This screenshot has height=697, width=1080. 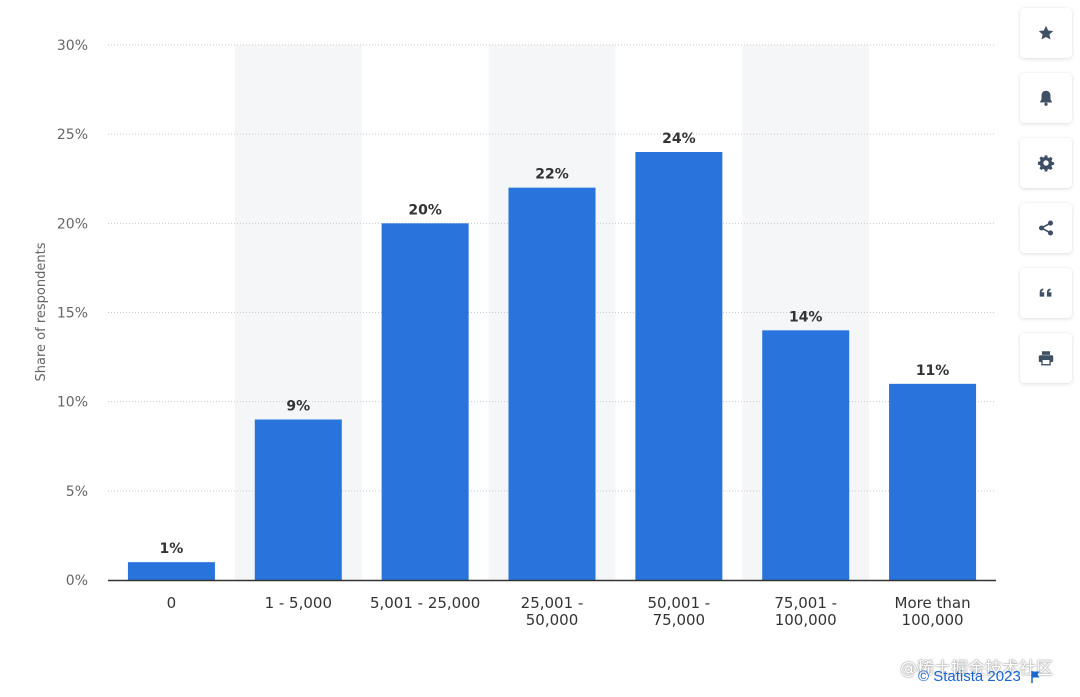 What do you see at coordinates (72, 403) in the screenshot?
I see `y-tick-label: 10%` at bounding box center [72, 403].